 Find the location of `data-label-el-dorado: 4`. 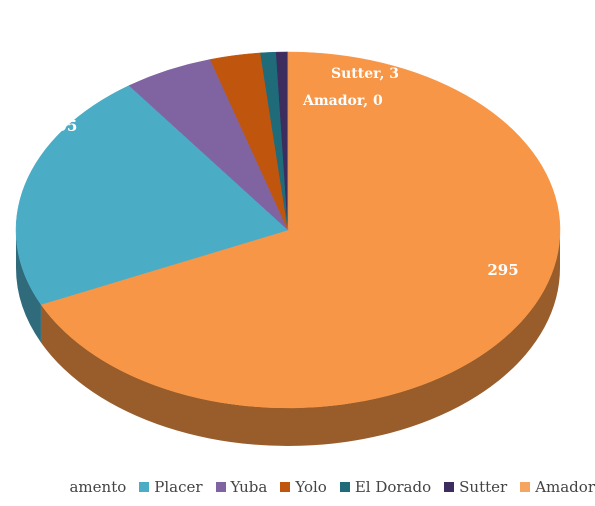

data-label-el-dorado: 4 is located at coordinates (273, 31).